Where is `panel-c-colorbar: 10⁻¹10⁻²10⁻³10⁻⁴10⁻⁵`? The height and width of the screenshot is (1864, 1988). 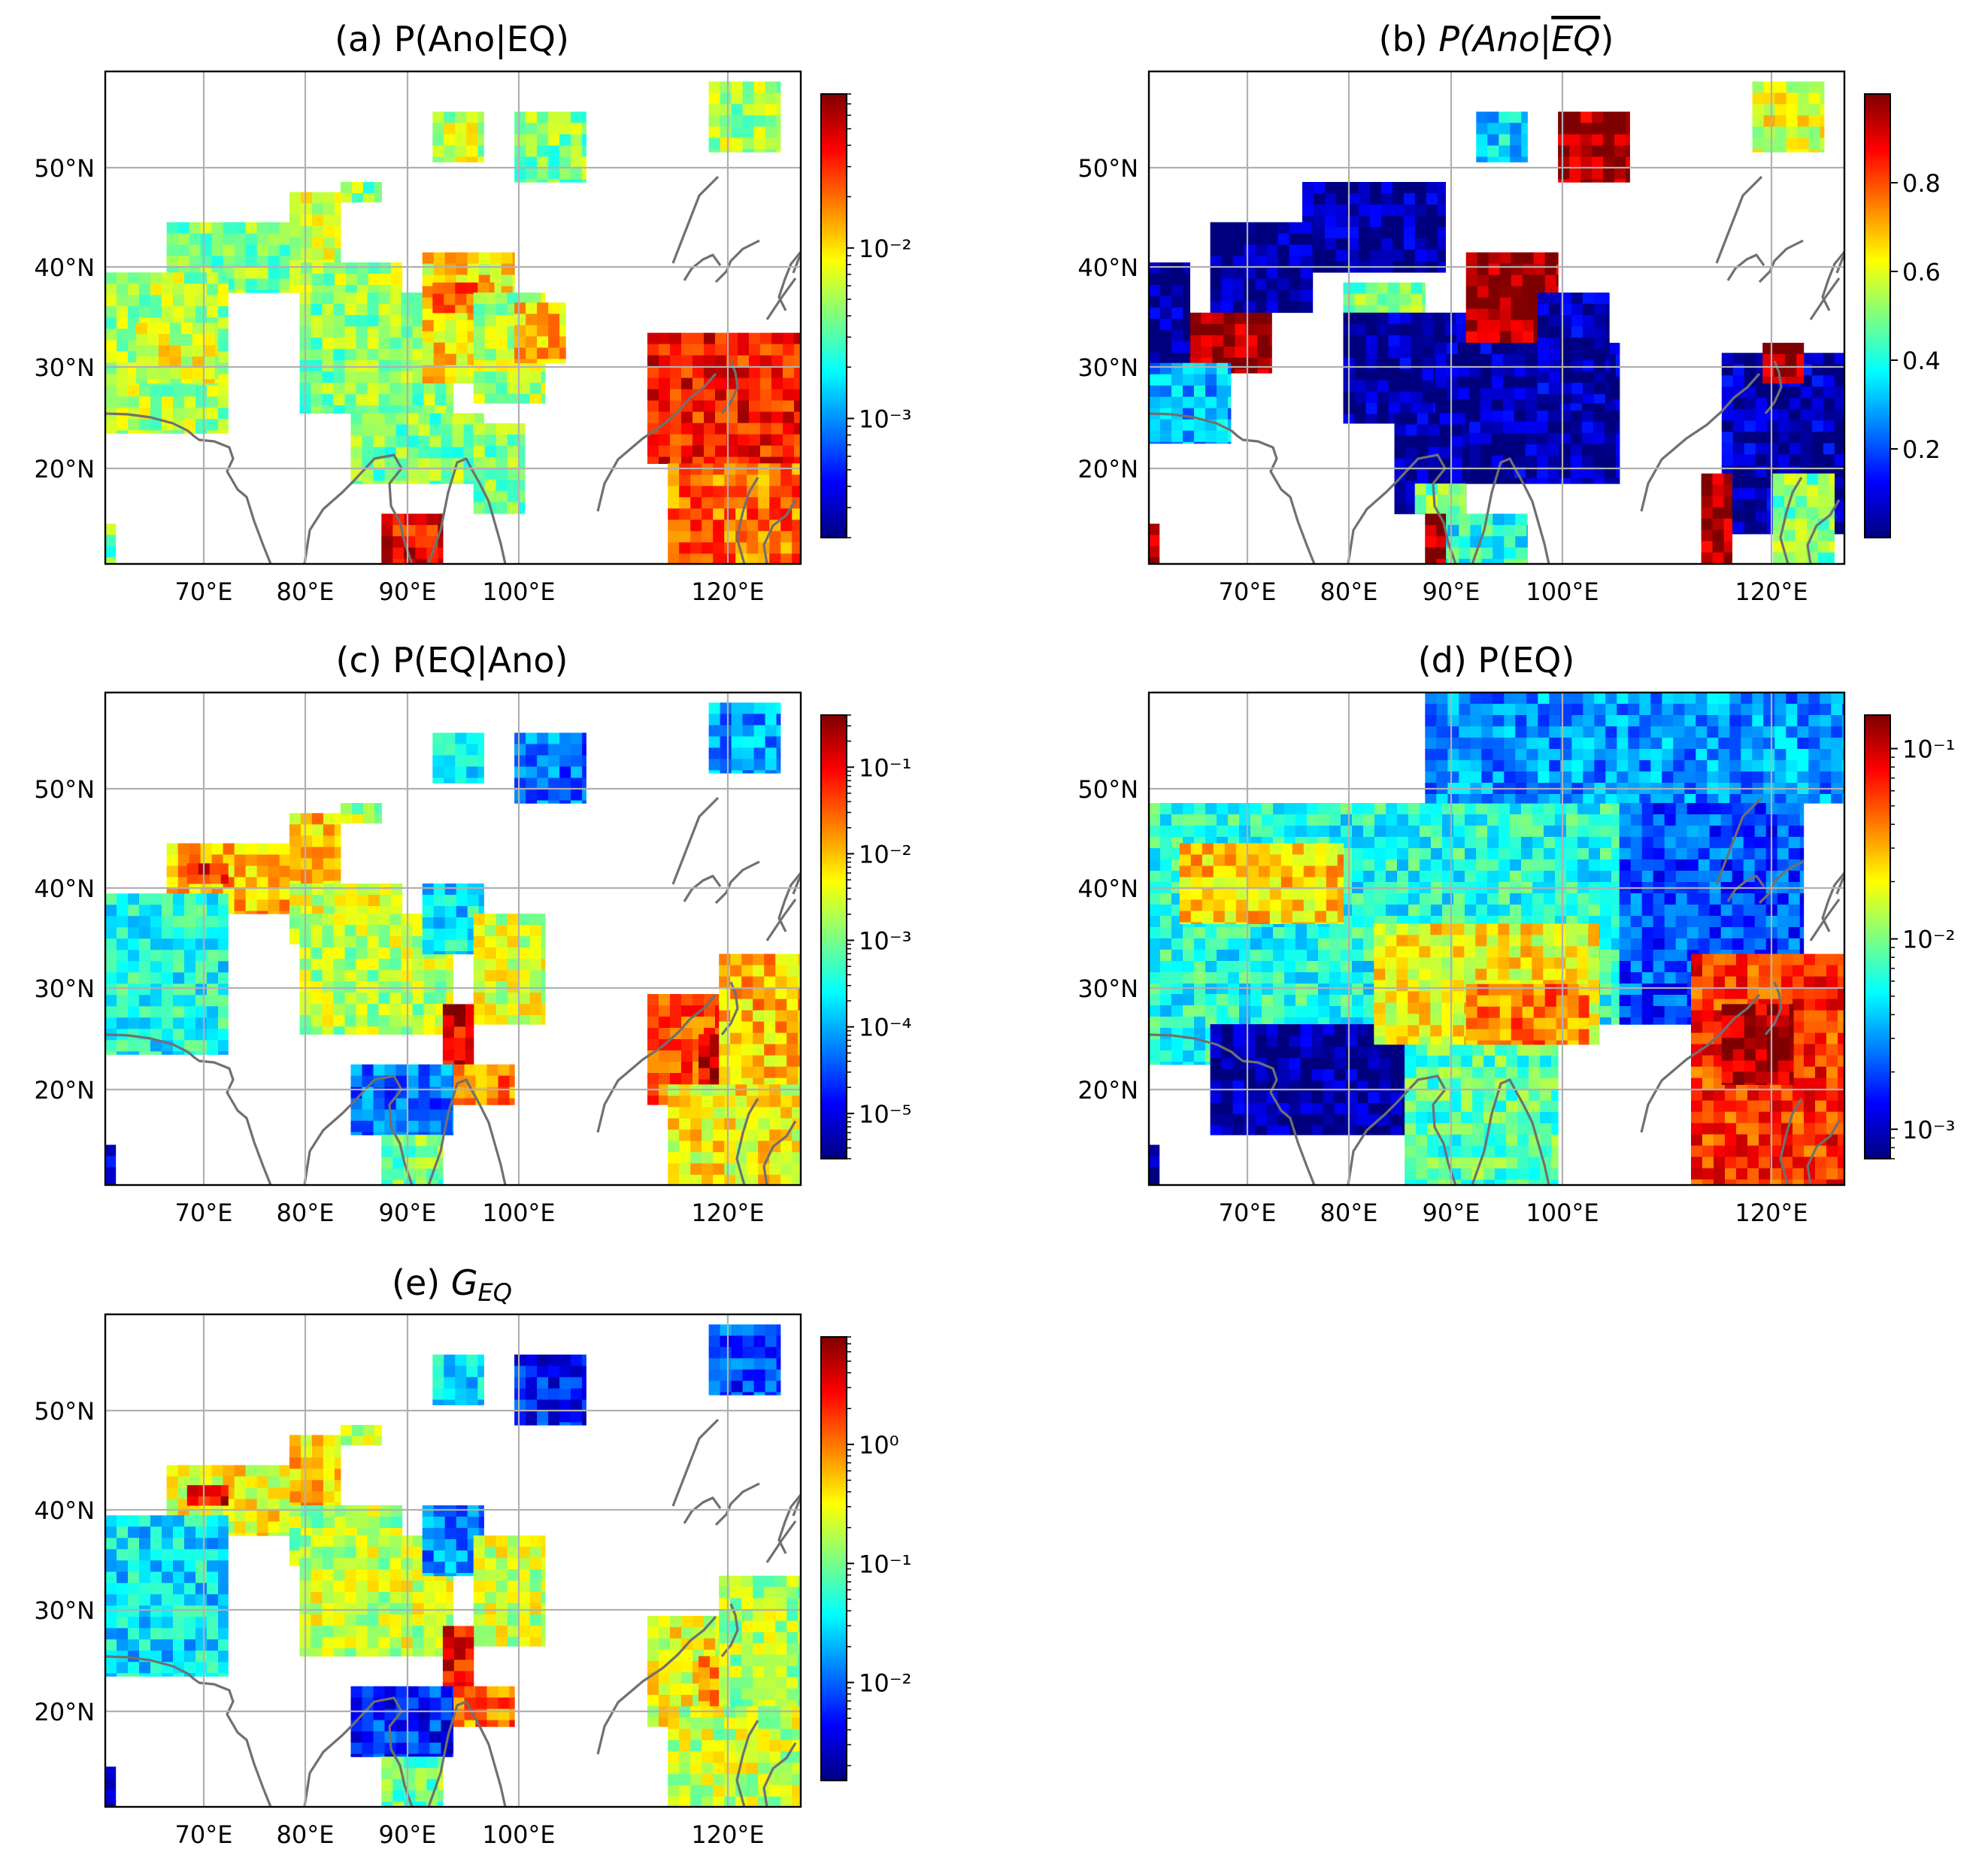 panel-c-colorbar: 10⁻¹10⁻²10⁻³10⁻⁴10⁻⁵ is located at coordinates (865, 936).